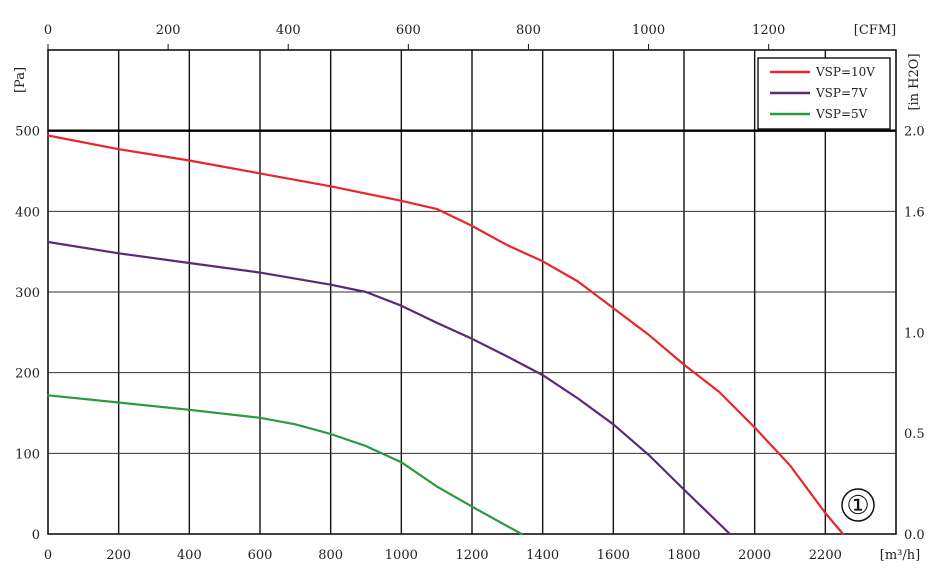 This screenshot has width=940, height=583. I want to click on legend-entry: VSP=10V, so click(845, 72).